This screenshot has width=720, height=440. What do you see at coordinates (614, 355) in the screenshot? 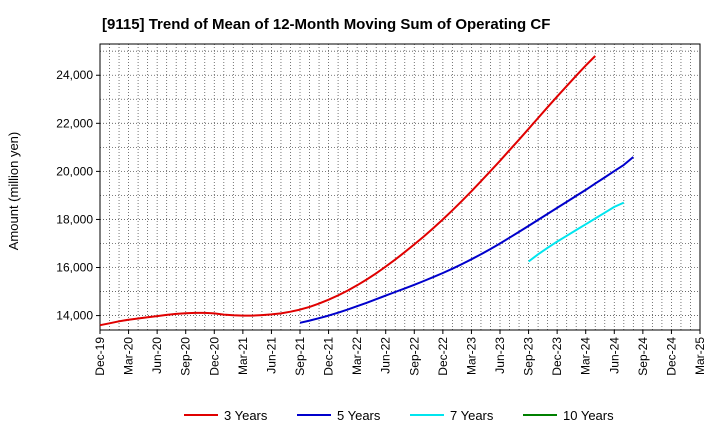
I see `x-tick-label: Jun-24` at bounding box center [614, 355].